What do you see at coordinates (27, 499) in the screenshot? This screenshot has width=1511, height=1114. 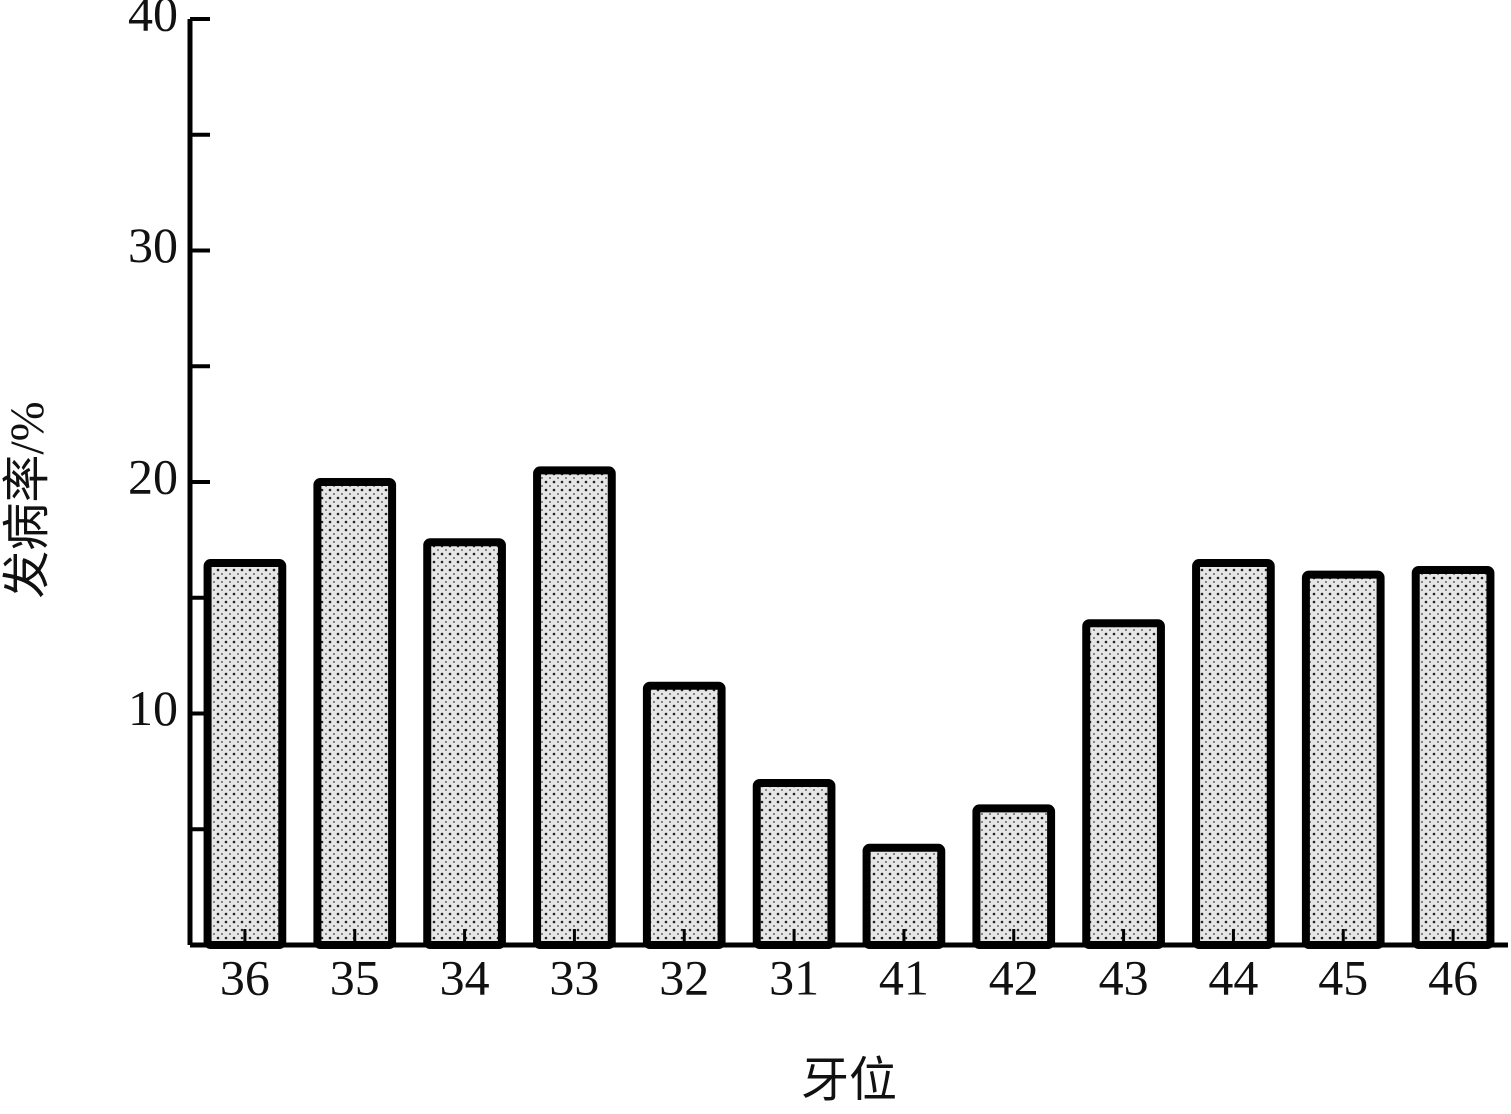 I see `y-axis-label: 发病率/%` at bounding box center [27, 499].